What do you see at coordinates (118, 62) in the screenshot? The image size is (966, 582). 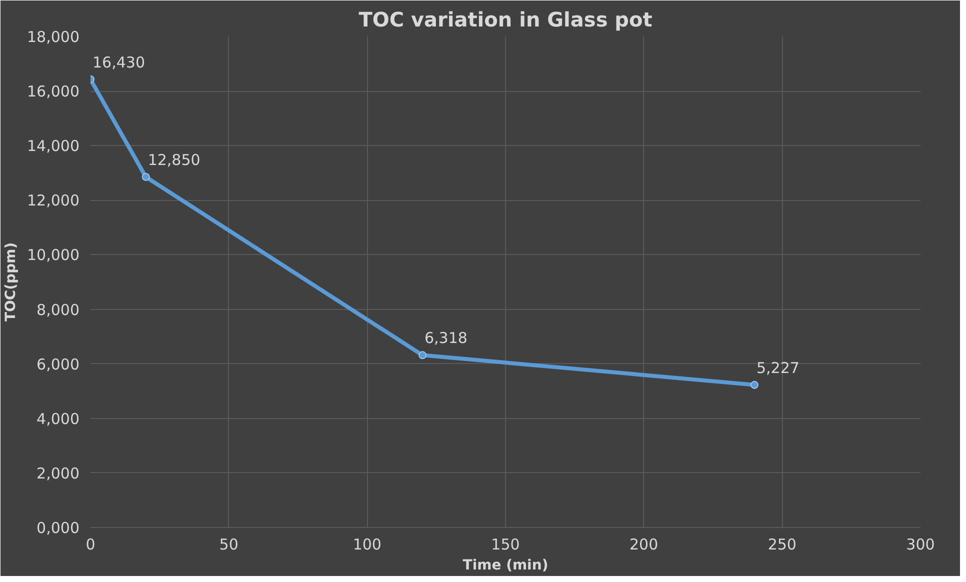 I see `data-label: 16,430` at bounding box center [118, 62].